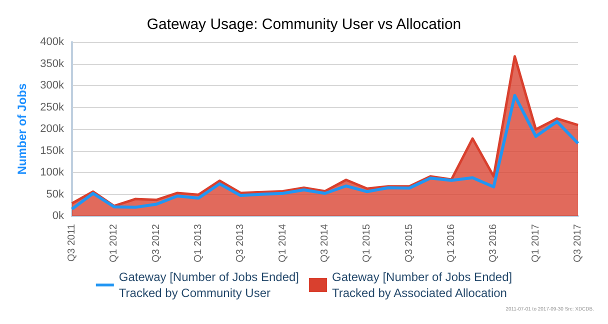  What do you see at coordinates (52, 129) in the screenshot?
I see `y-tick-label: 200k` at bounding box center [52, 129].